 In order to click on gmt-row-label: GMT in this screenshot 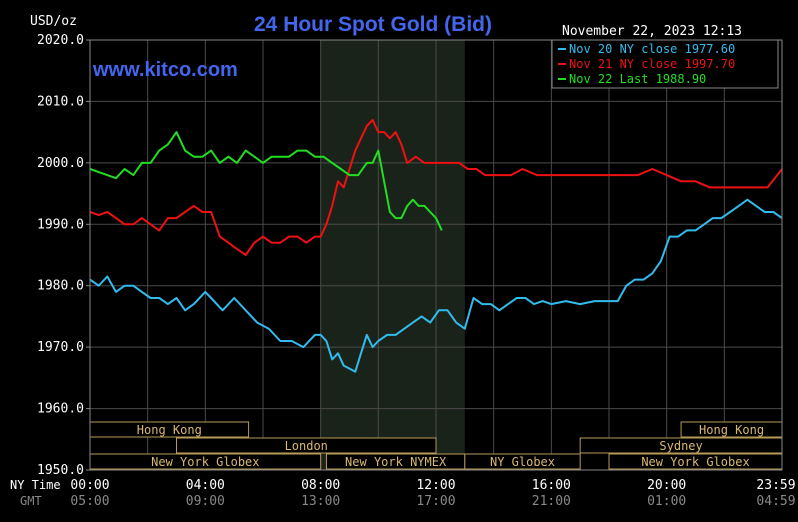, I will do `click(31, 501)`.